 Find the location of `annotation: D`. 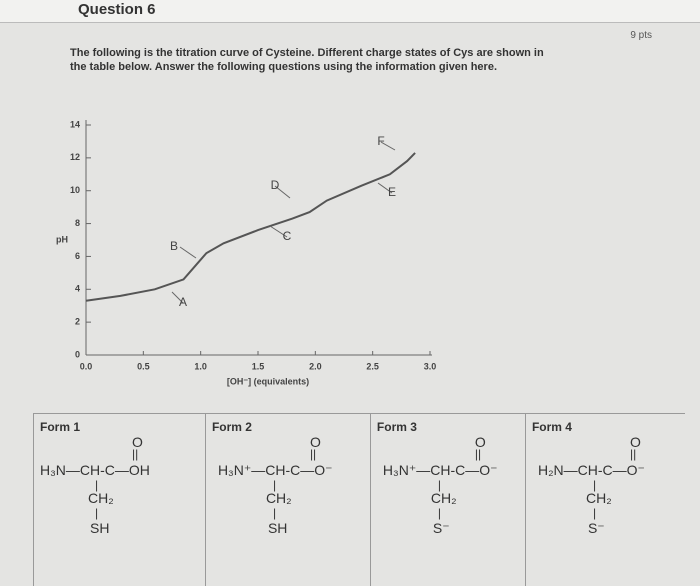

annotation: D is located at coordinates (275, 185).